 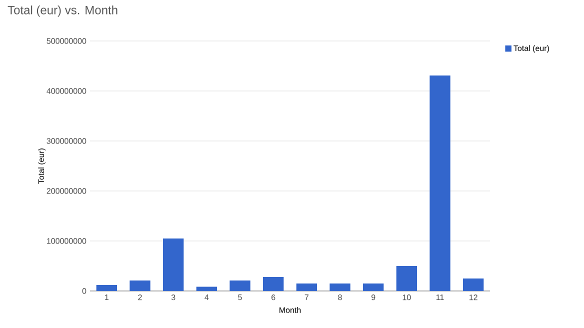 What do you see at coordinates (290, 310) in the screenshot?
I see `x-axis-title: Month` at bounding box center [290, 310].